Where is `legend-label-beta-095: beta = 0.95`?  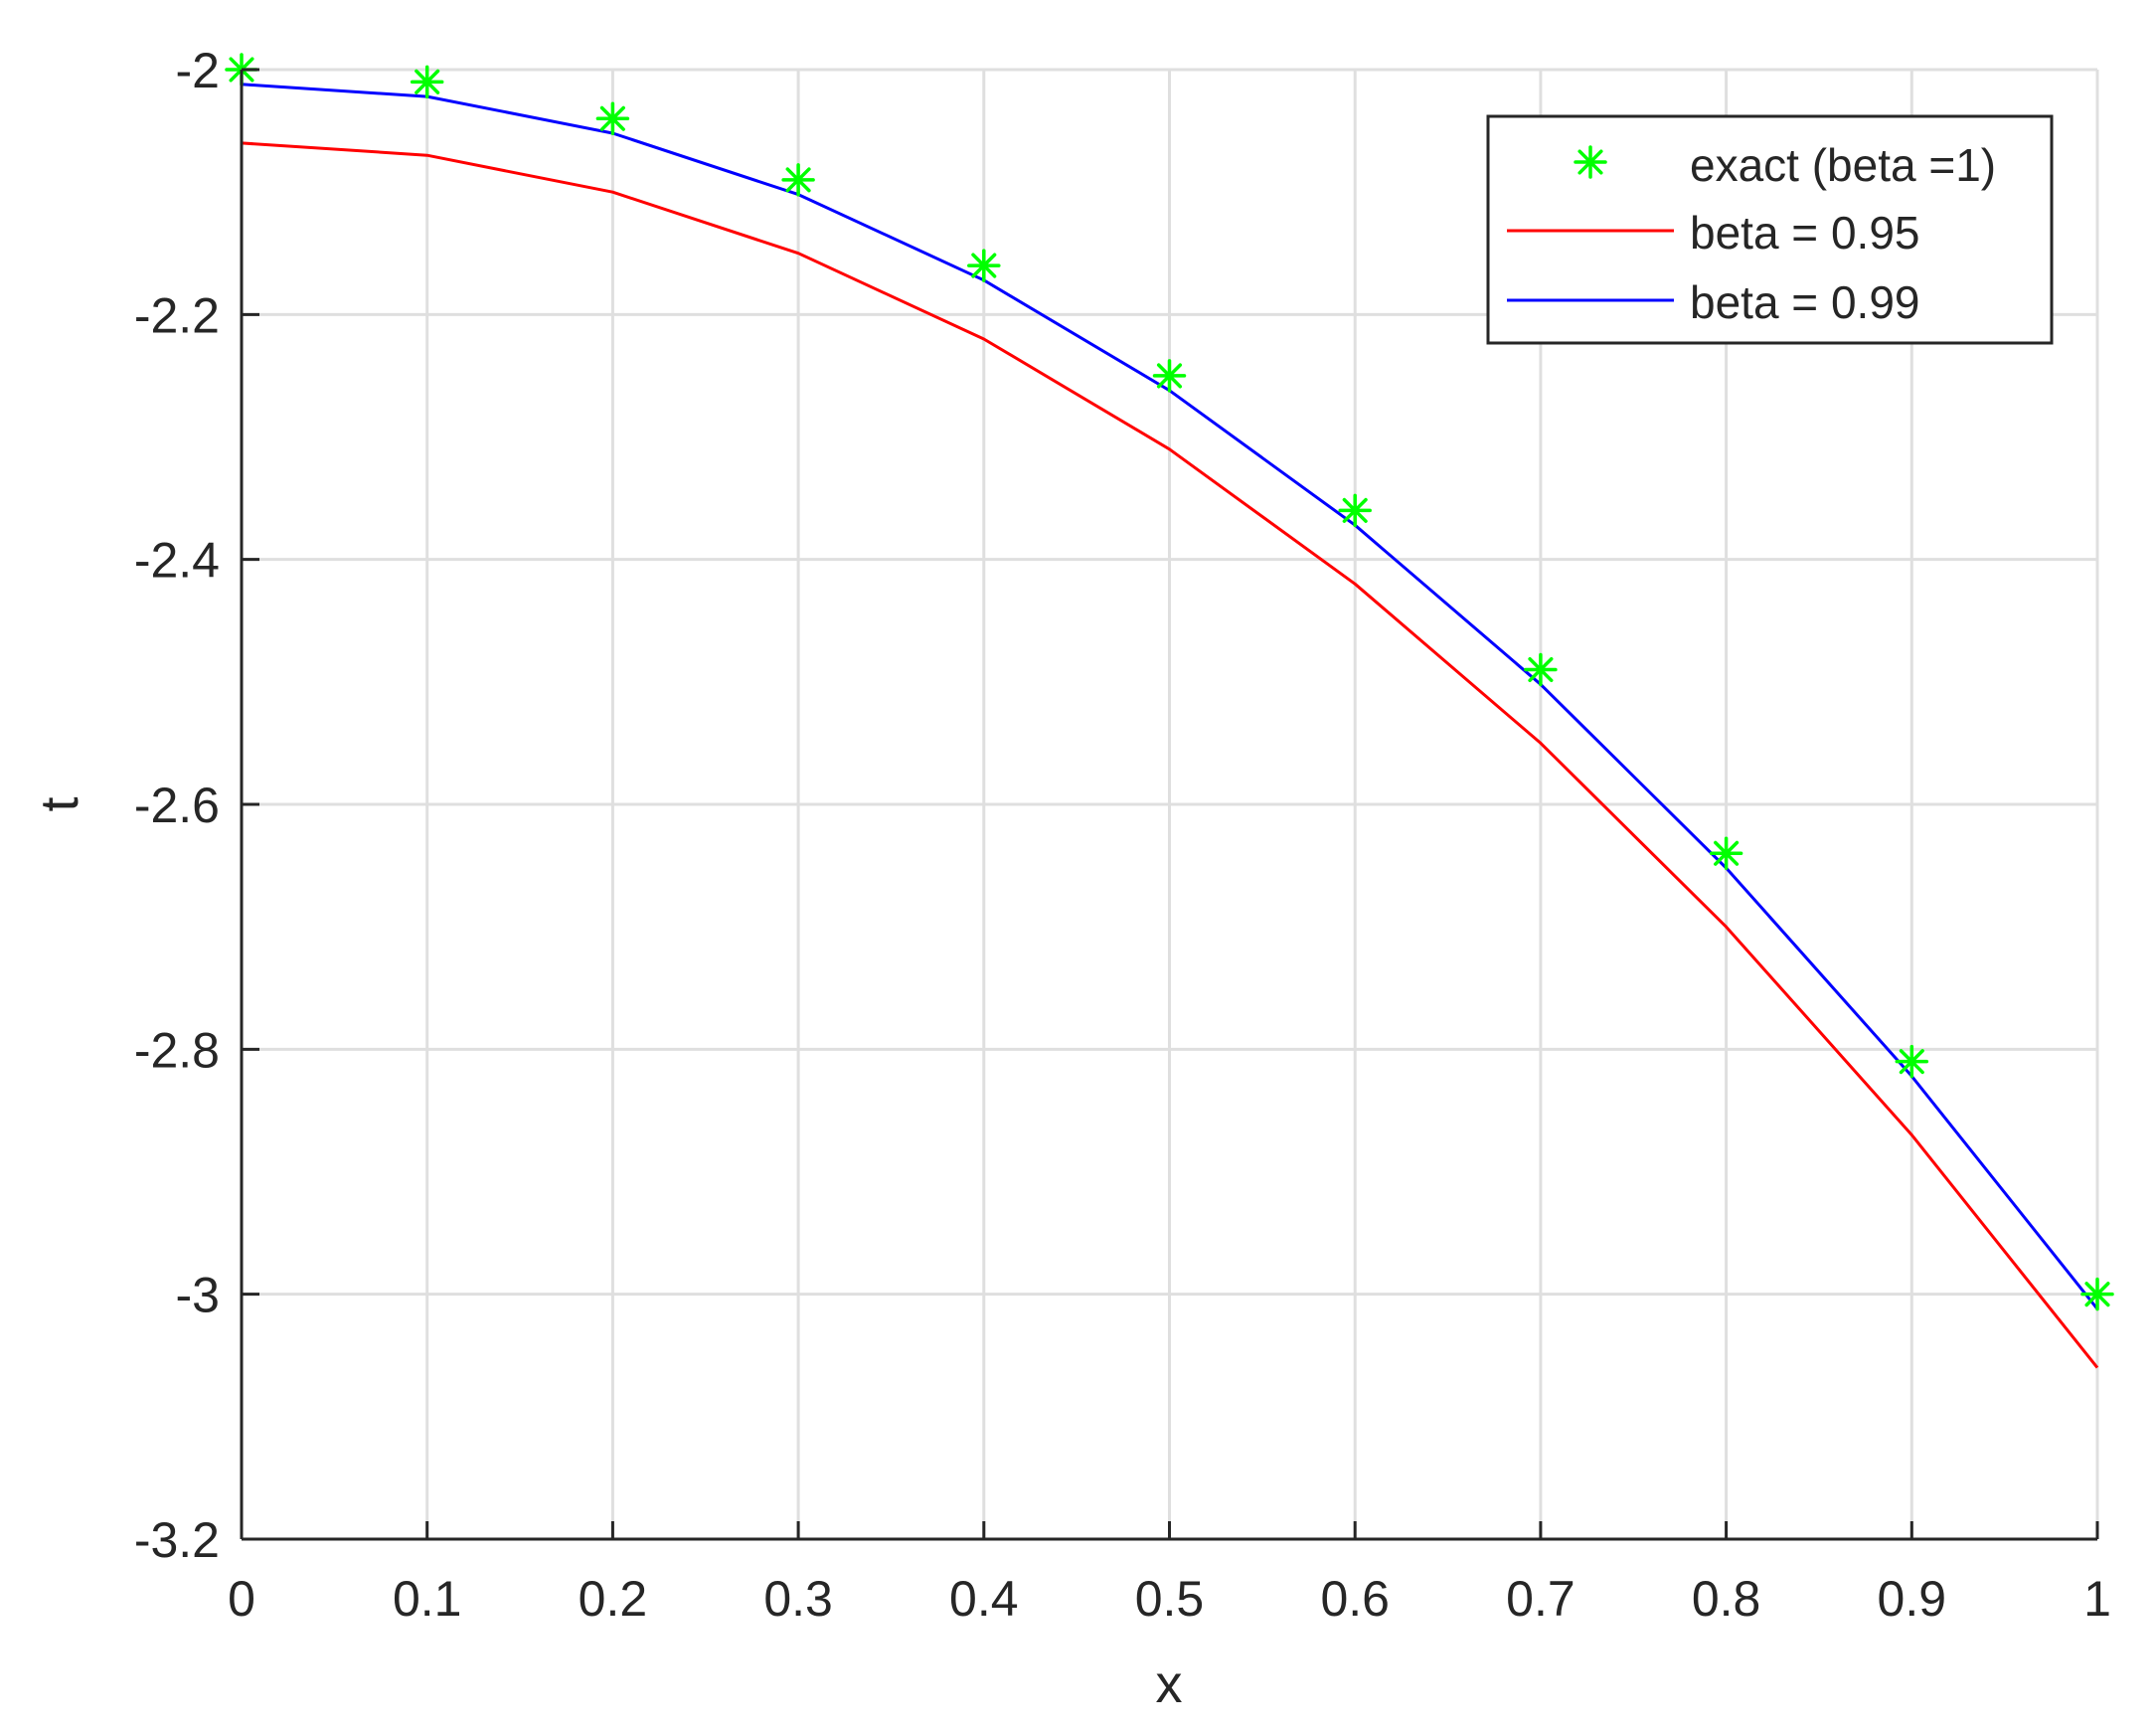
legend-label-beta-095: beta = 0.95 is located at coordinates (1805, 233).